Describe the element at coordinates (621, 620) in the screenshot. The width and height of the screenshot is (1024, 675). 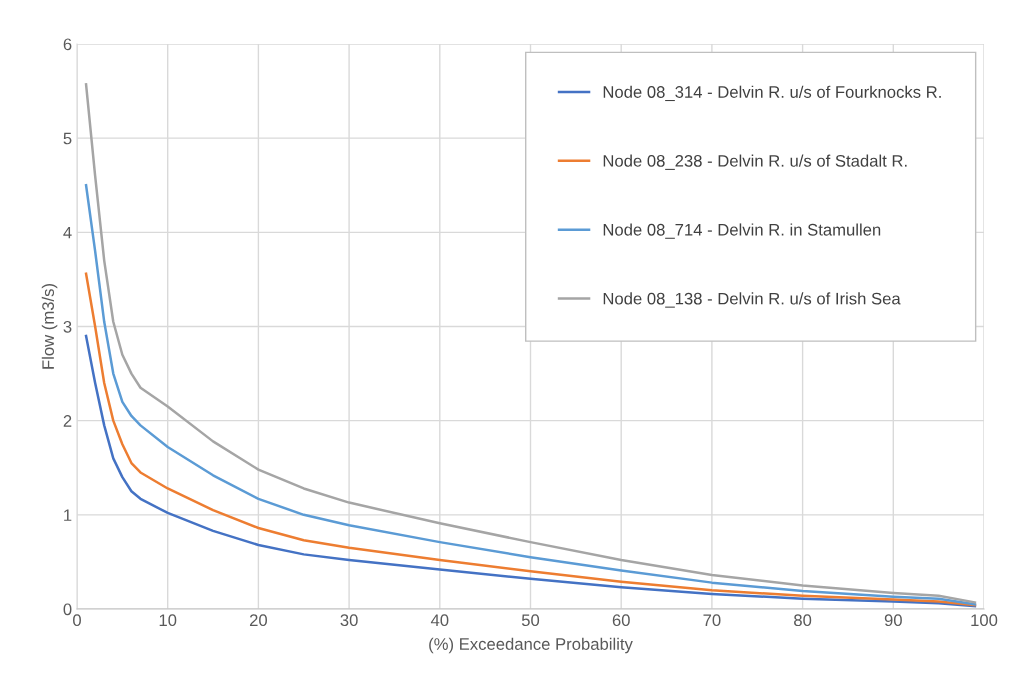
I see `x-tick-label: 60` at that location.